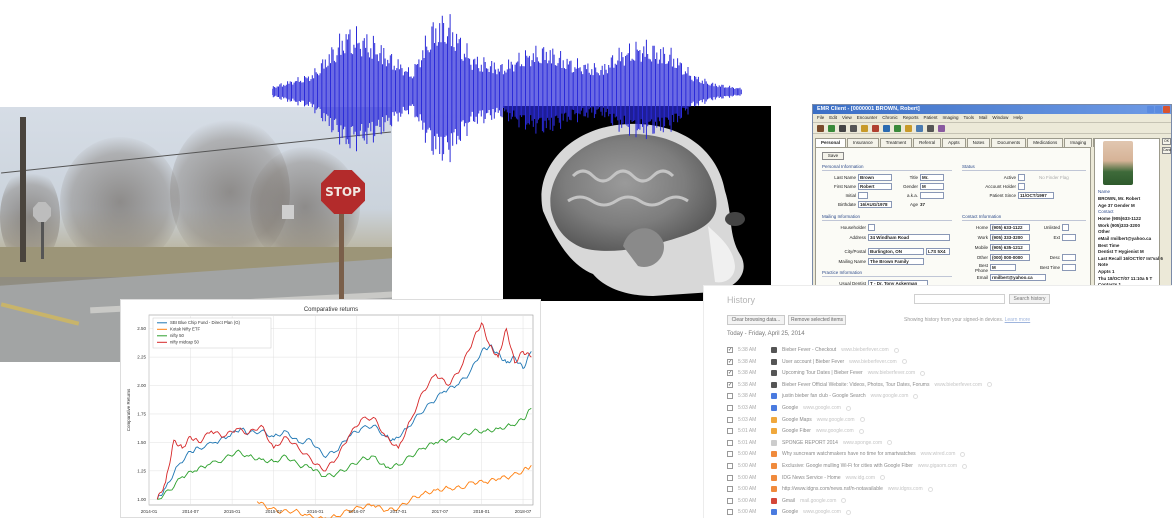  What do you see at coordinates (833, 117) in the screenshot?
I see `menu-item-edit: Edit` at bounding box center [833, 117].